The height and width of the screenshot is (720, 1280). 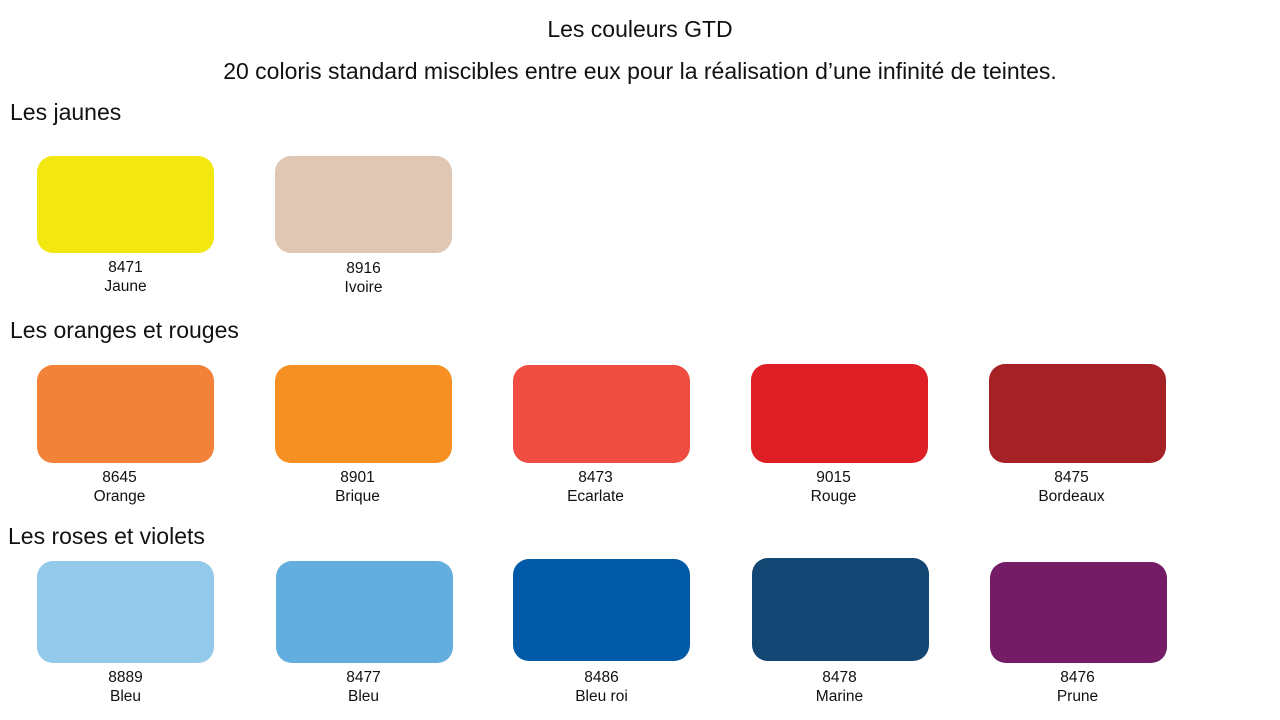 What do you see at coordinates (106, 536) in the screenshot?
I see `section-heading-roses-violets: Les roses et violets` at bounding box center [106, 536].